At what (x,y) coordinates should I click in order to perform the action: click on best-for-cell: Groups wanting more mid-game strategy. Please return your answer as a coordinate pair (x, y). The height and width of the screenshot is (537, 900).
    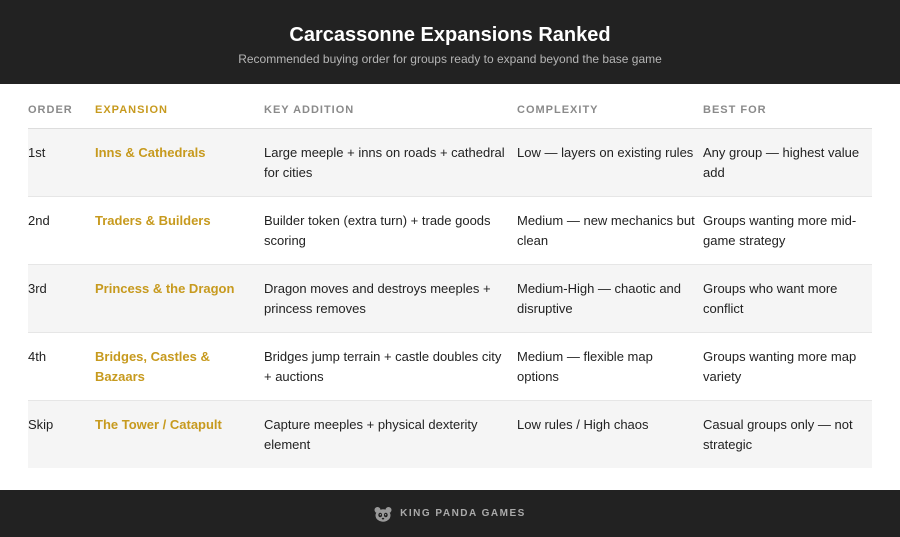
    Looking at the image, I should click on (787, 230).